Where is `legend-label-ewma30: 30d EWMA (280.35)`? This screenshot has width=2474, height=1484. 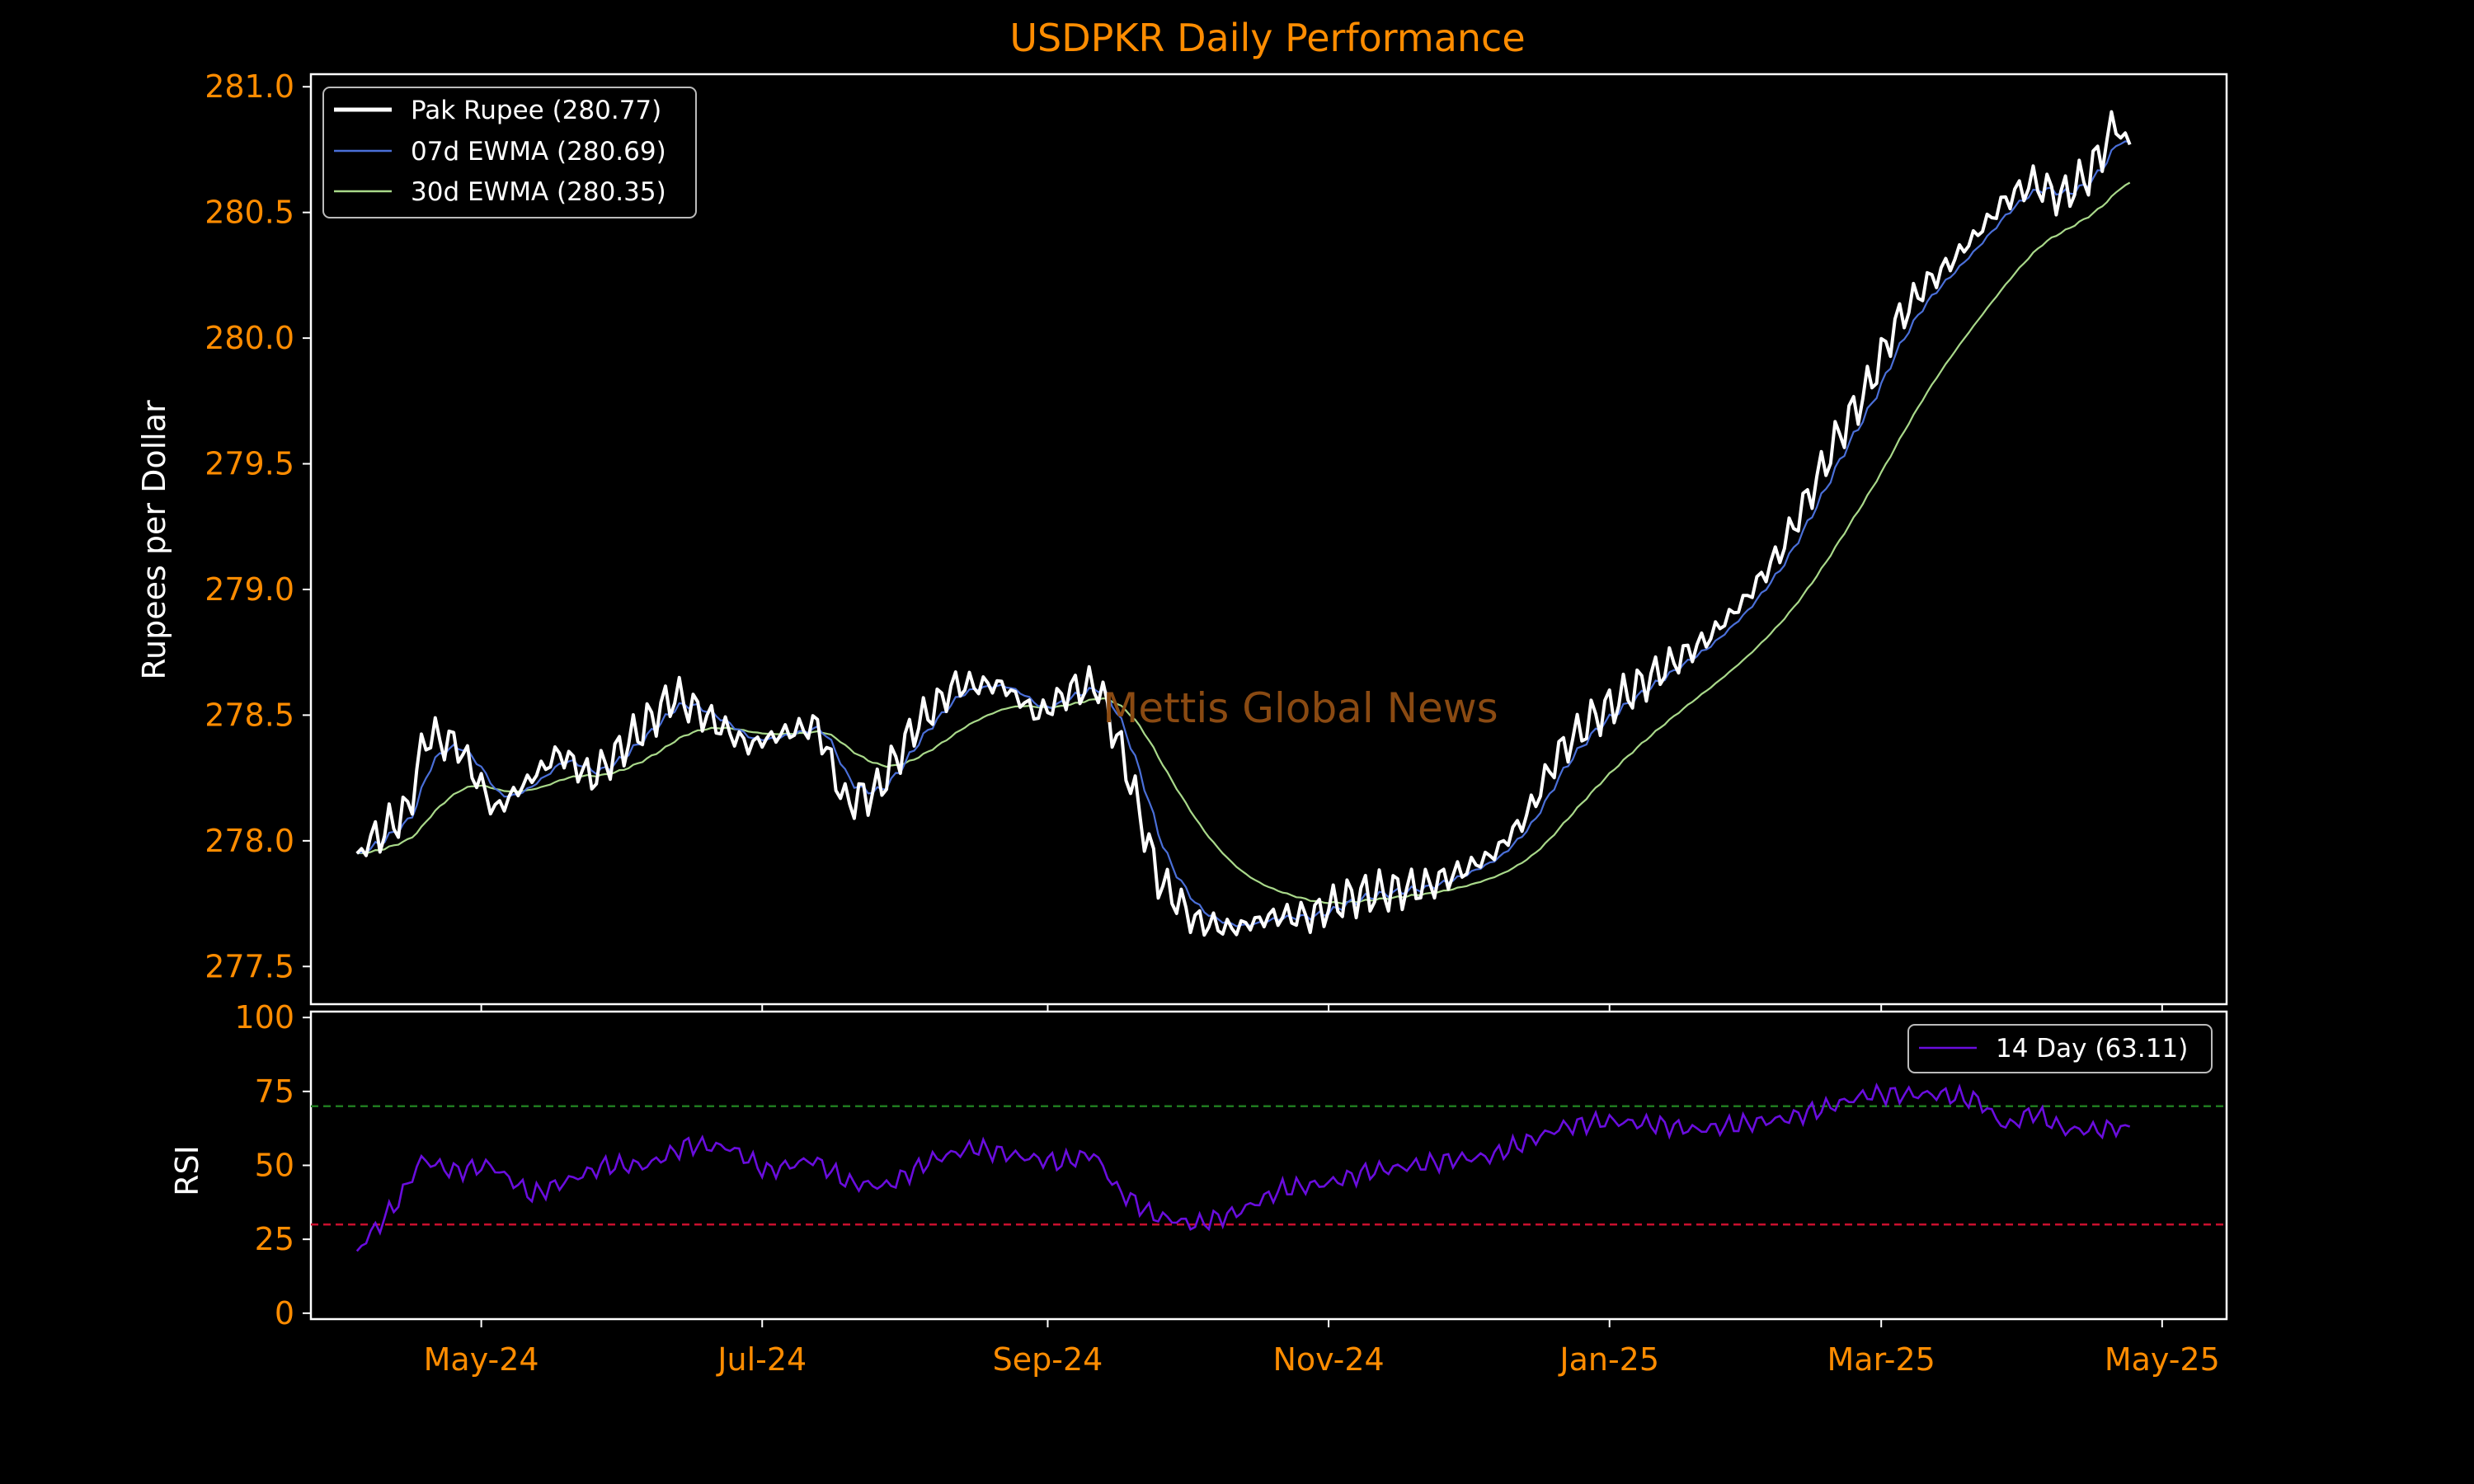 legend-label-ewma30: 30d EWMA (280.35) is located at coordinates (538, 192).